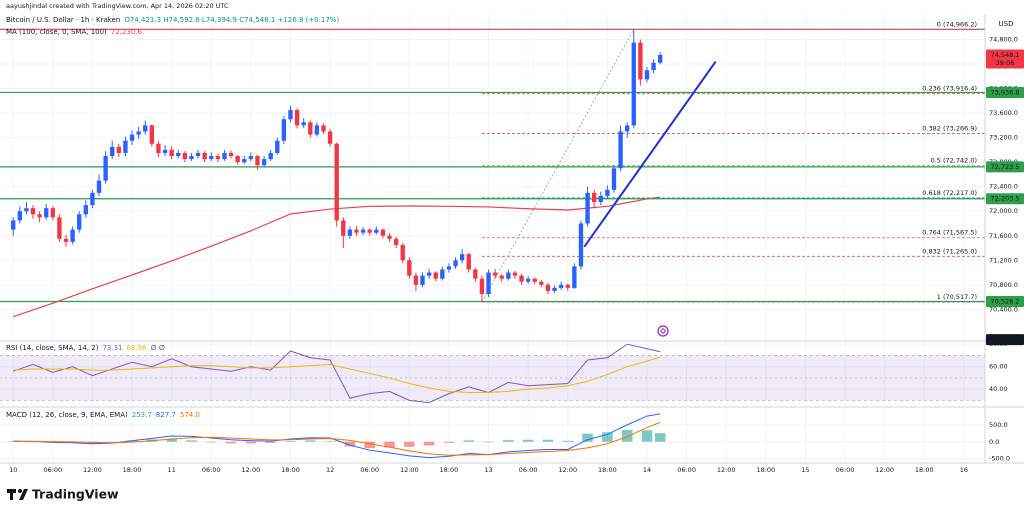 This screenshot has width=1024, height=512. Describe the element at coordinates (63, 20) in the screenshot. I see `symbol-title: Bitcoin / U.S. Dollar · 1h · Kraken` at that location.